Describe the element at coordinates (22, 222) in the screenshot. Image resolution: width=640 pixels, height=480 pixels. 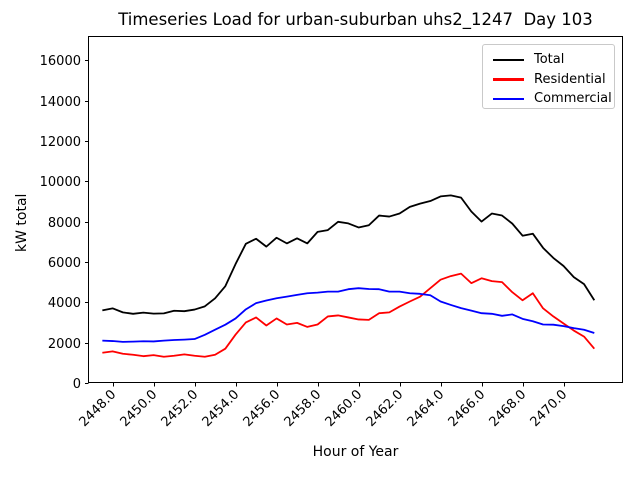
I see `y-axis-label: kW total` at that location.